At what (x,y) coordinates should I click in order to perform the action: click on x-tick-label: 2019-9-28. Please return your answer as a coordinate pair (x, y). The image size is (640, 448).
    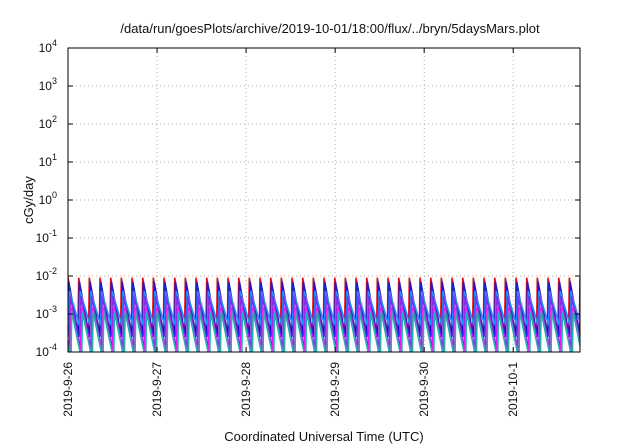
    Looking at the image, I should click on (246, 389).